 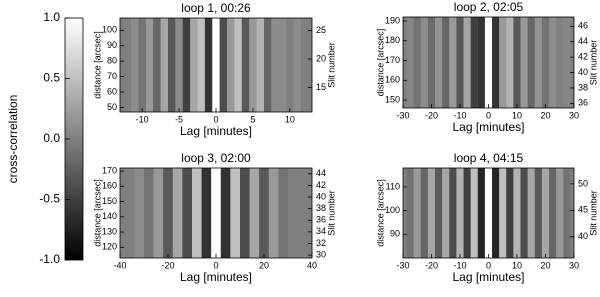 I want to click on y2-tick-label: 45, so click(x=583, y=210).